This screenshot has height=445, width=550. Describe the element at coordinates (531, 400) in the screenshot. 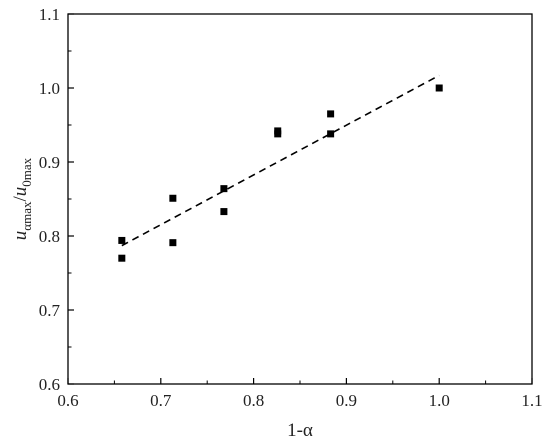

I see `x-tick-label: 1.1` at that location.